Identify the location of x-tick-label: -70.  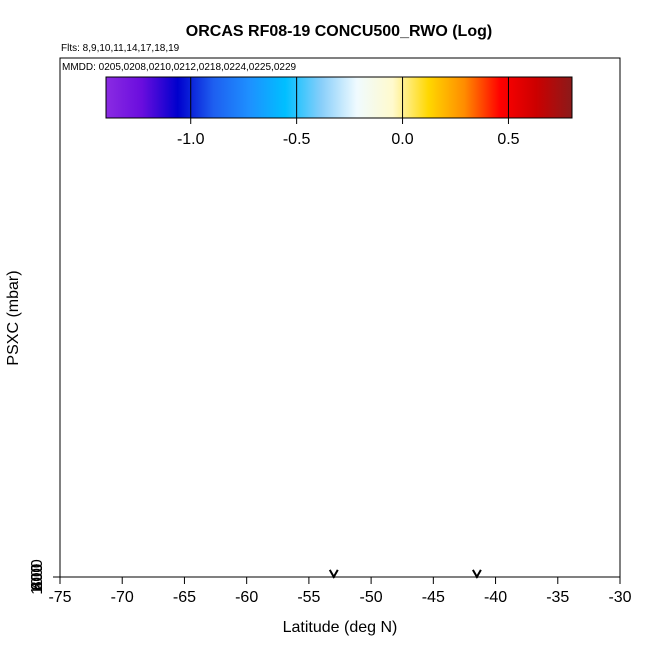
(122, 597).